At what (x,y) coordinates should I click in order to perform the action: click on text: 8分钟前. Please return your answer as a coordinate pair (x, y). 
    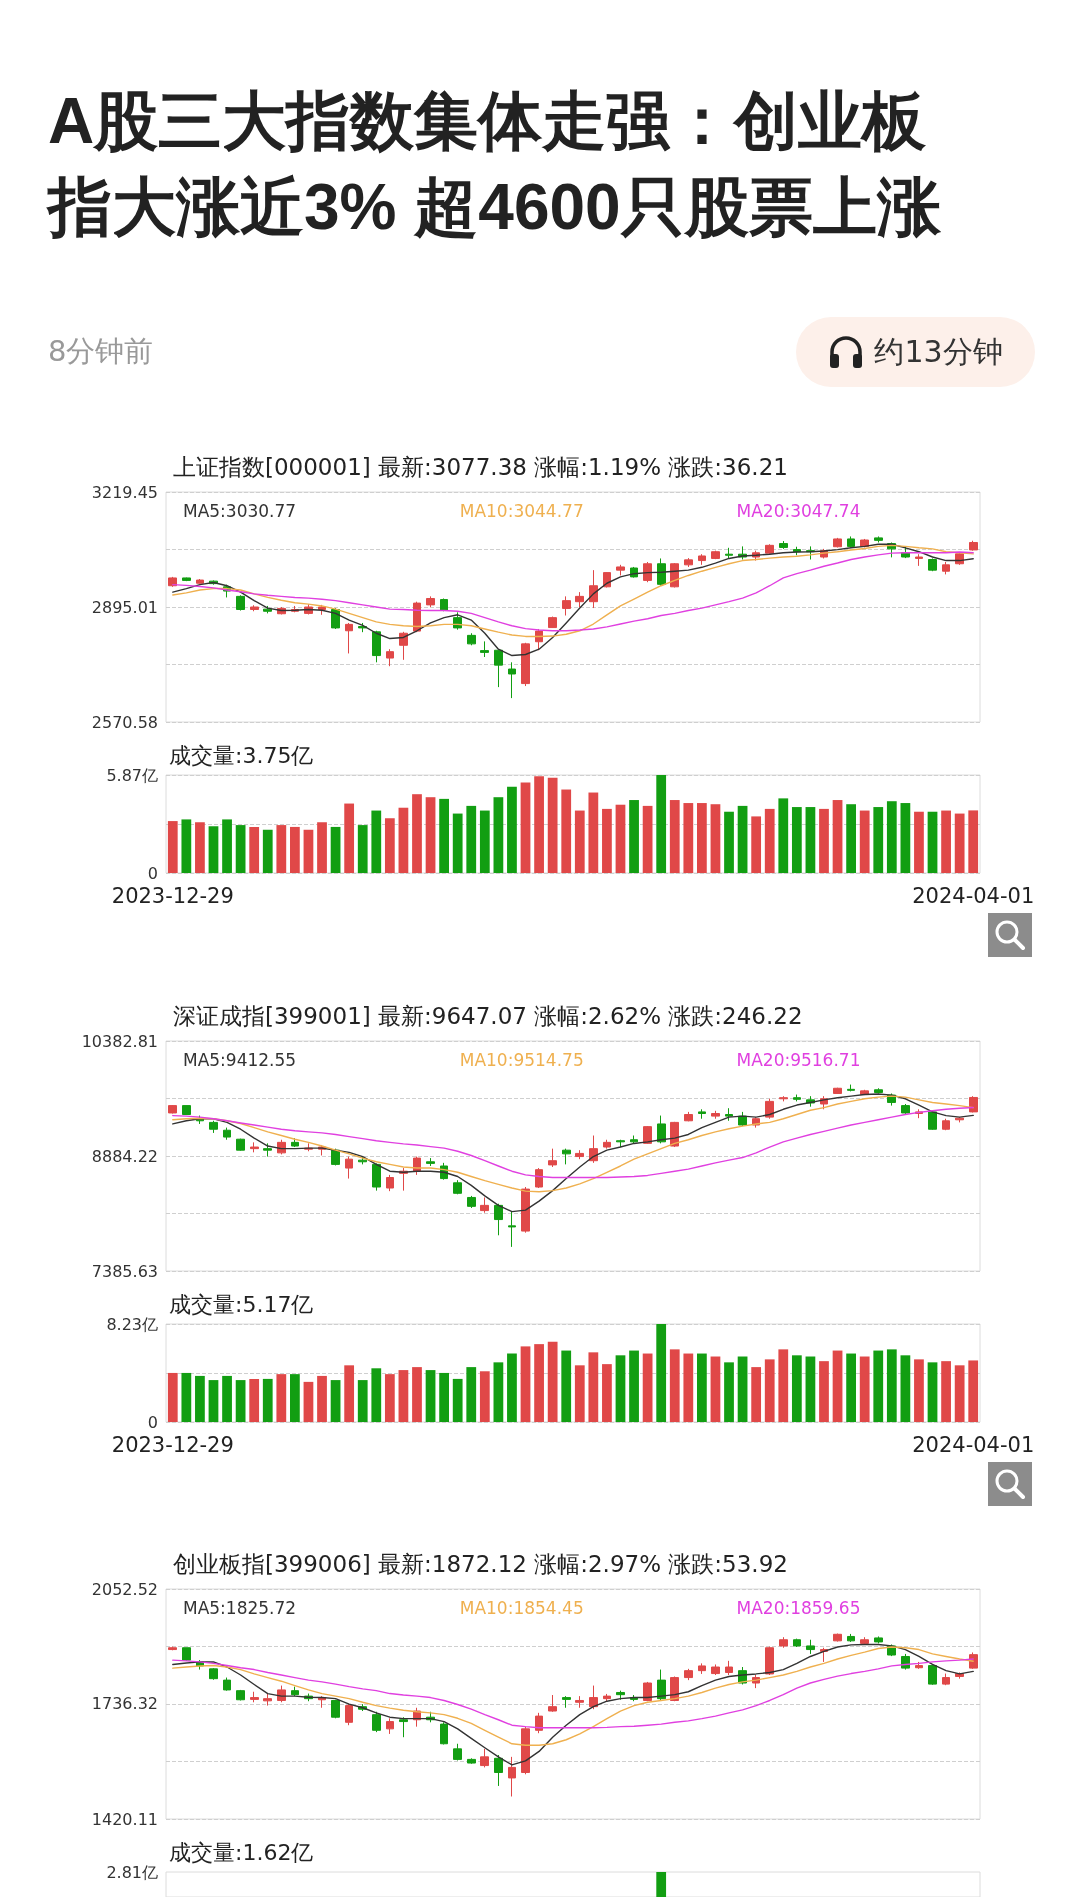
    Looking at the image, I should click on (101, 351).